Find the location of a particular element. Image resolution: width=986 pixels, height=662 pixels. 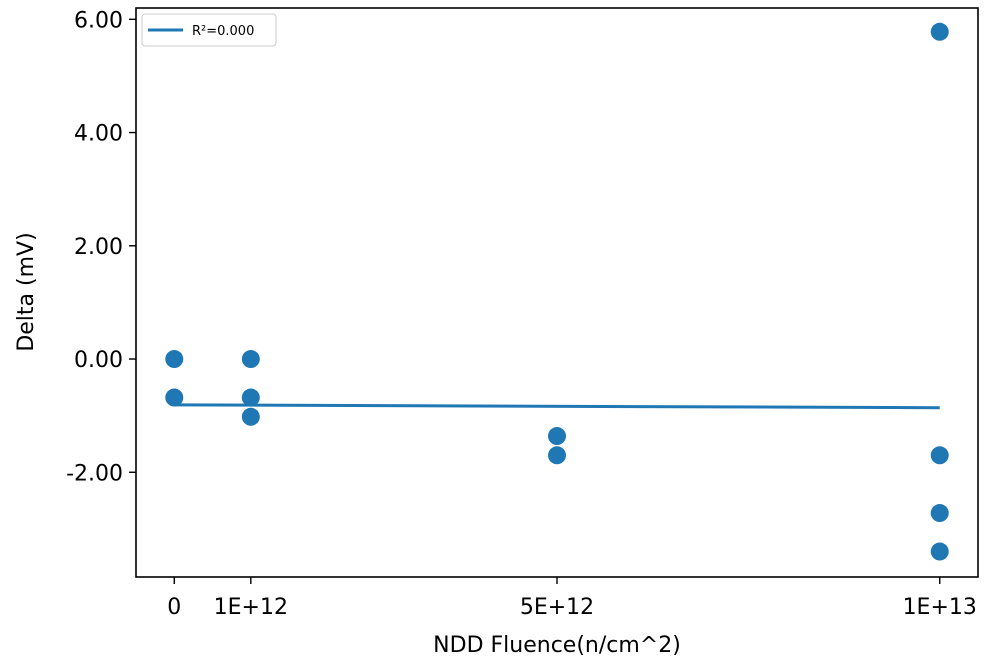

x-tick-label: 1E+13 is located at coordinates (940, 607).